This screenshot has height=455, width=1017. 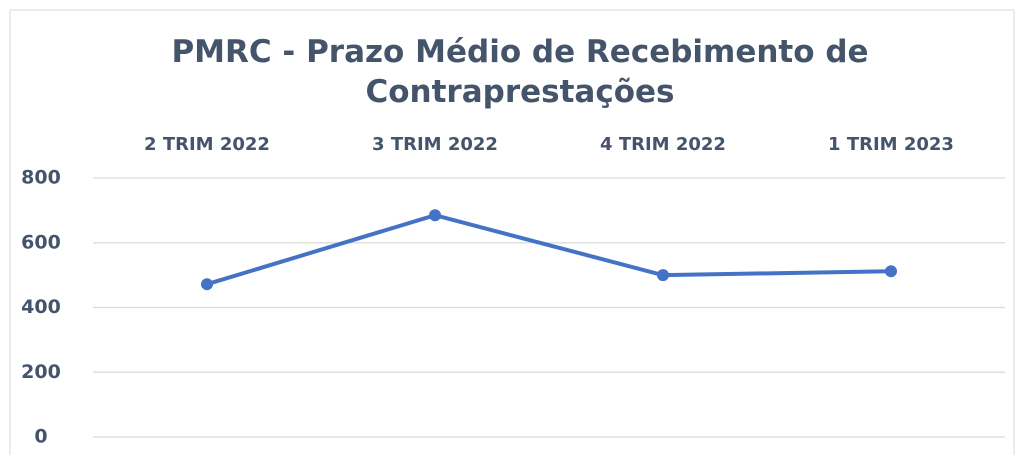 What do you see at coordinates (663, 144) in the screenshot?
I see `x-tick-label: 4 TRIM 2022` at bounding box center [663, 144].